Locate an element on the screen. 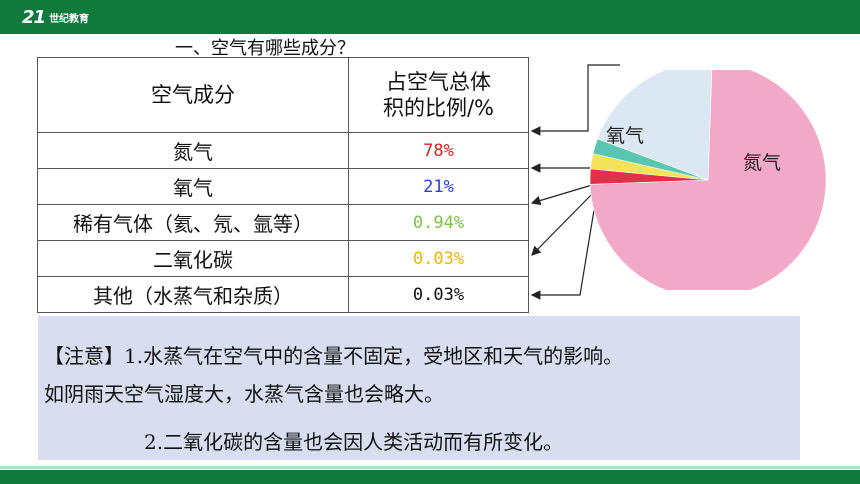  header-component: 空气成分 is located at coordinates (193, 95).